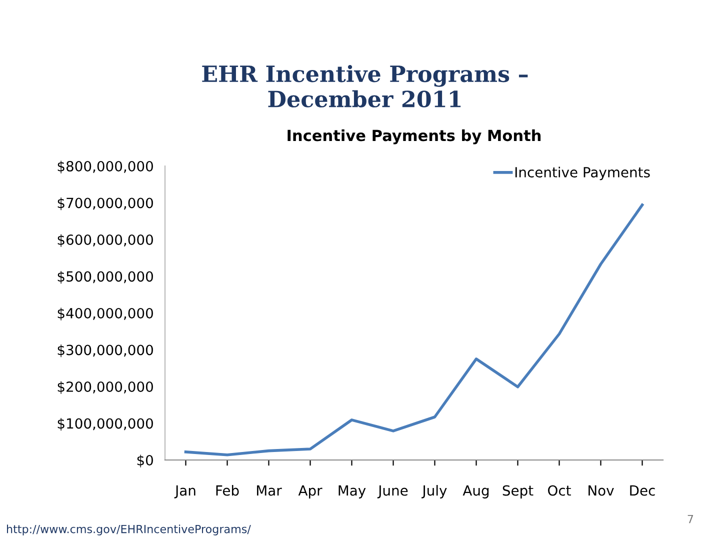 Image resolution: width=728 pixels, height=546 pixels. Describe the element at coordinates (105, 387) in the screenshot. I see `y-tick-label: $200,000,000` at that location.